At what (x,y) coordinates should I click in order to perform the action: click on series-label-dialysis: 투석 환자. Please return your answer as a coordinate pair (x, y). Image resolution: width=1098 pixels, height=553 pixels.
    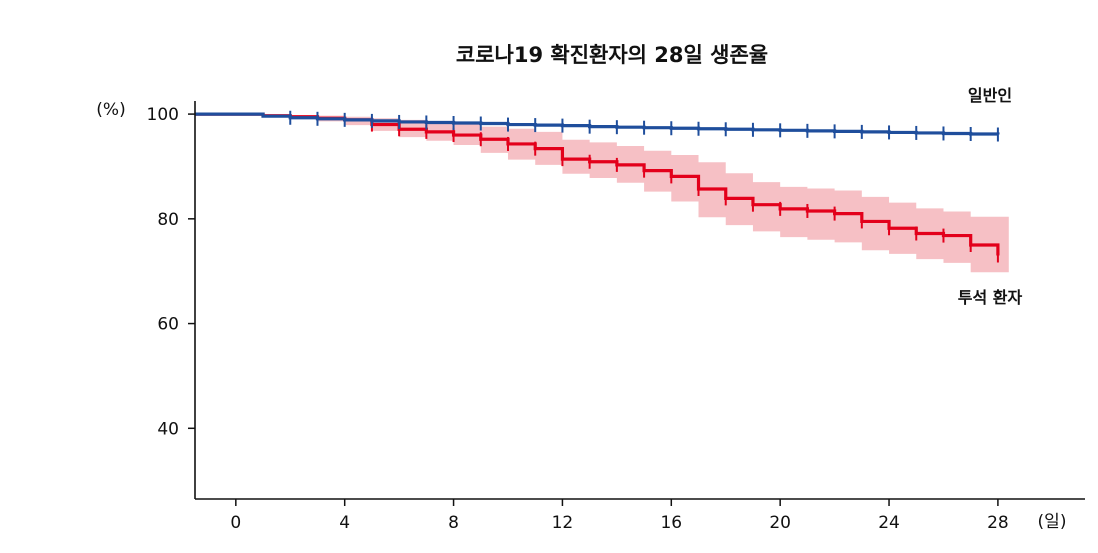
    Looking at the image, I should click on (990, 297).